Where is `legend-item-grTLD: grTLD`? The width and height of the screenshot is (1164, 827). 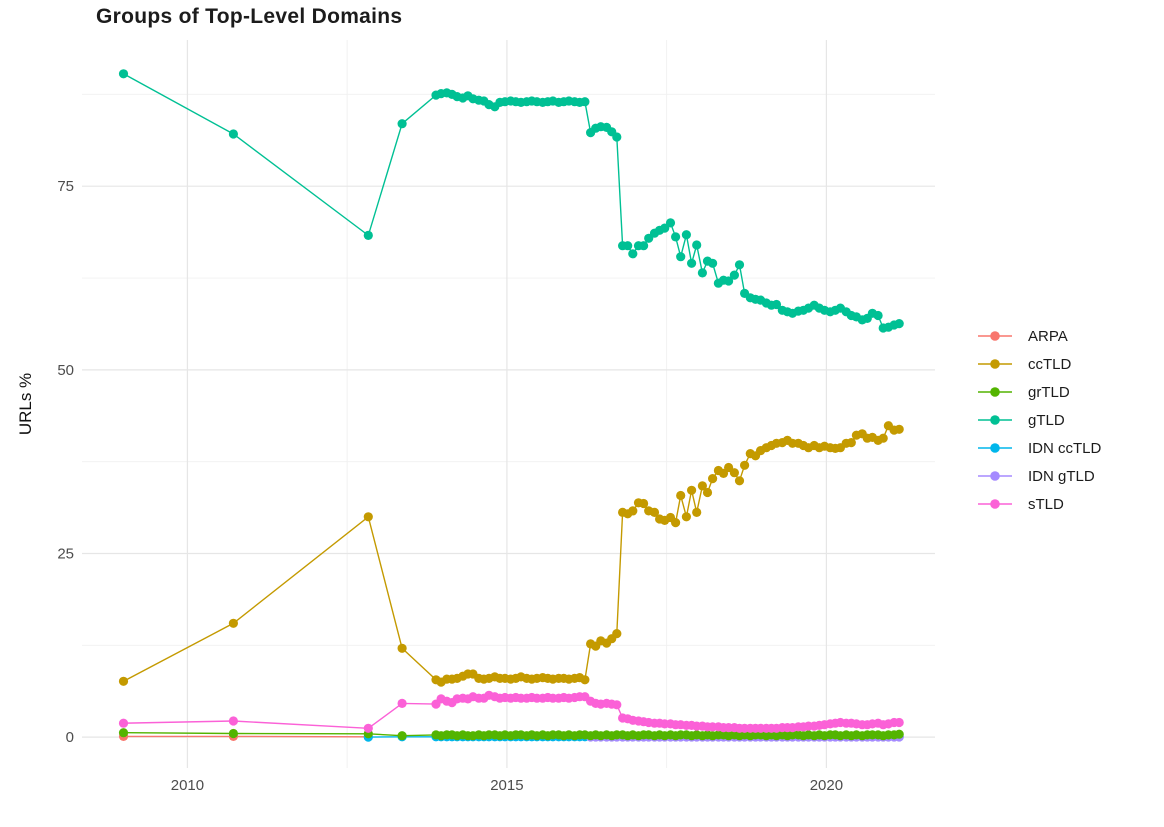 legend-item-grTLD: grTLD is located at coordinates (1038, 392).